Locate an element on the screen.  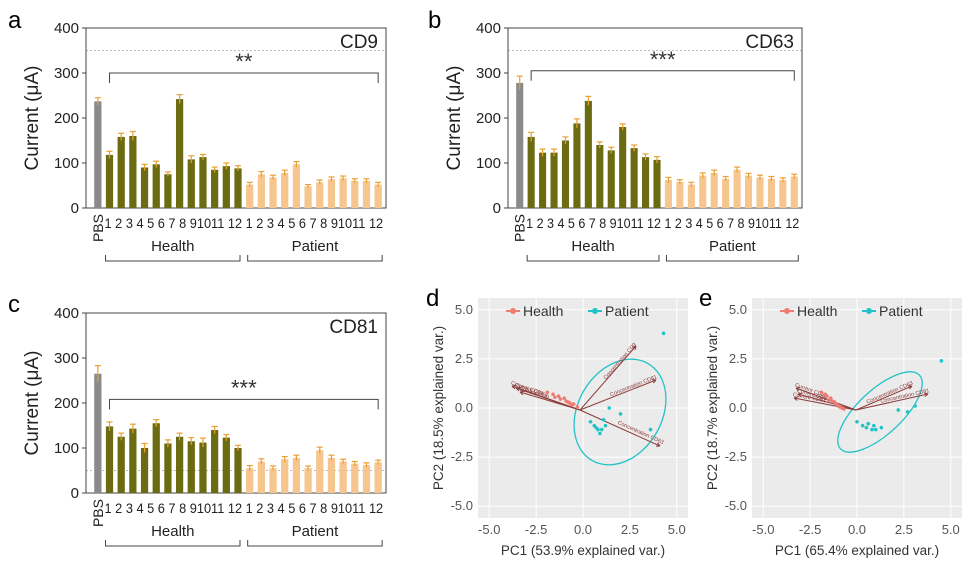
x-tick-pbs: PBS is located at coordinates (98, 513).